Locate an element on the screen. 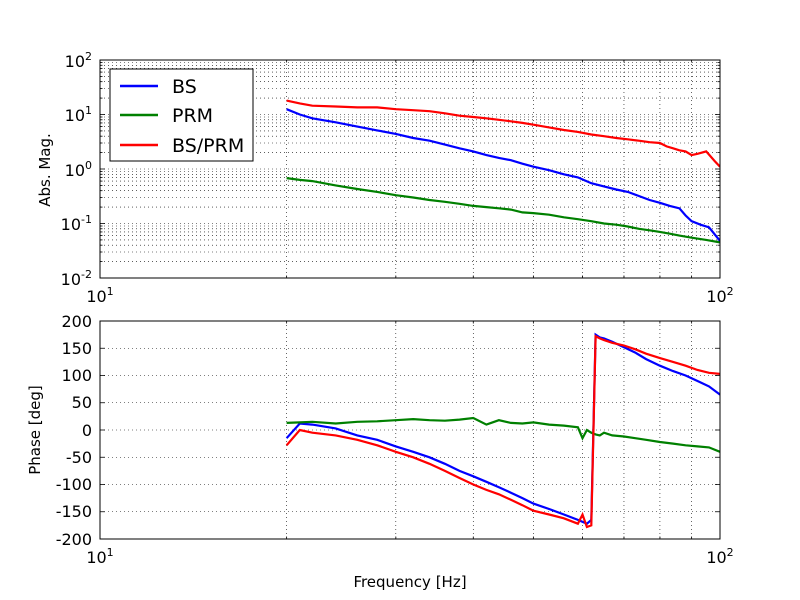  magnitude-ytick-label: 10⁰ is located at coordinates (78, 169).